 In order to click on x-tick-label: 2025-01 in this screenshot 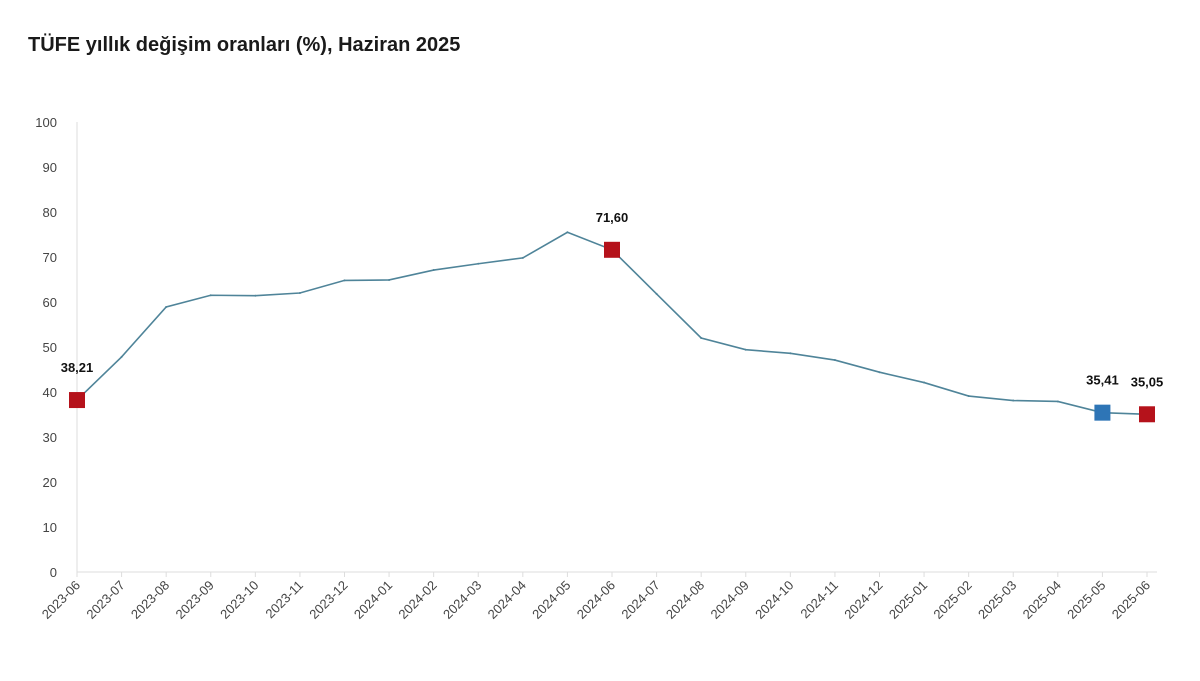, I will do `click(908, 600)`.